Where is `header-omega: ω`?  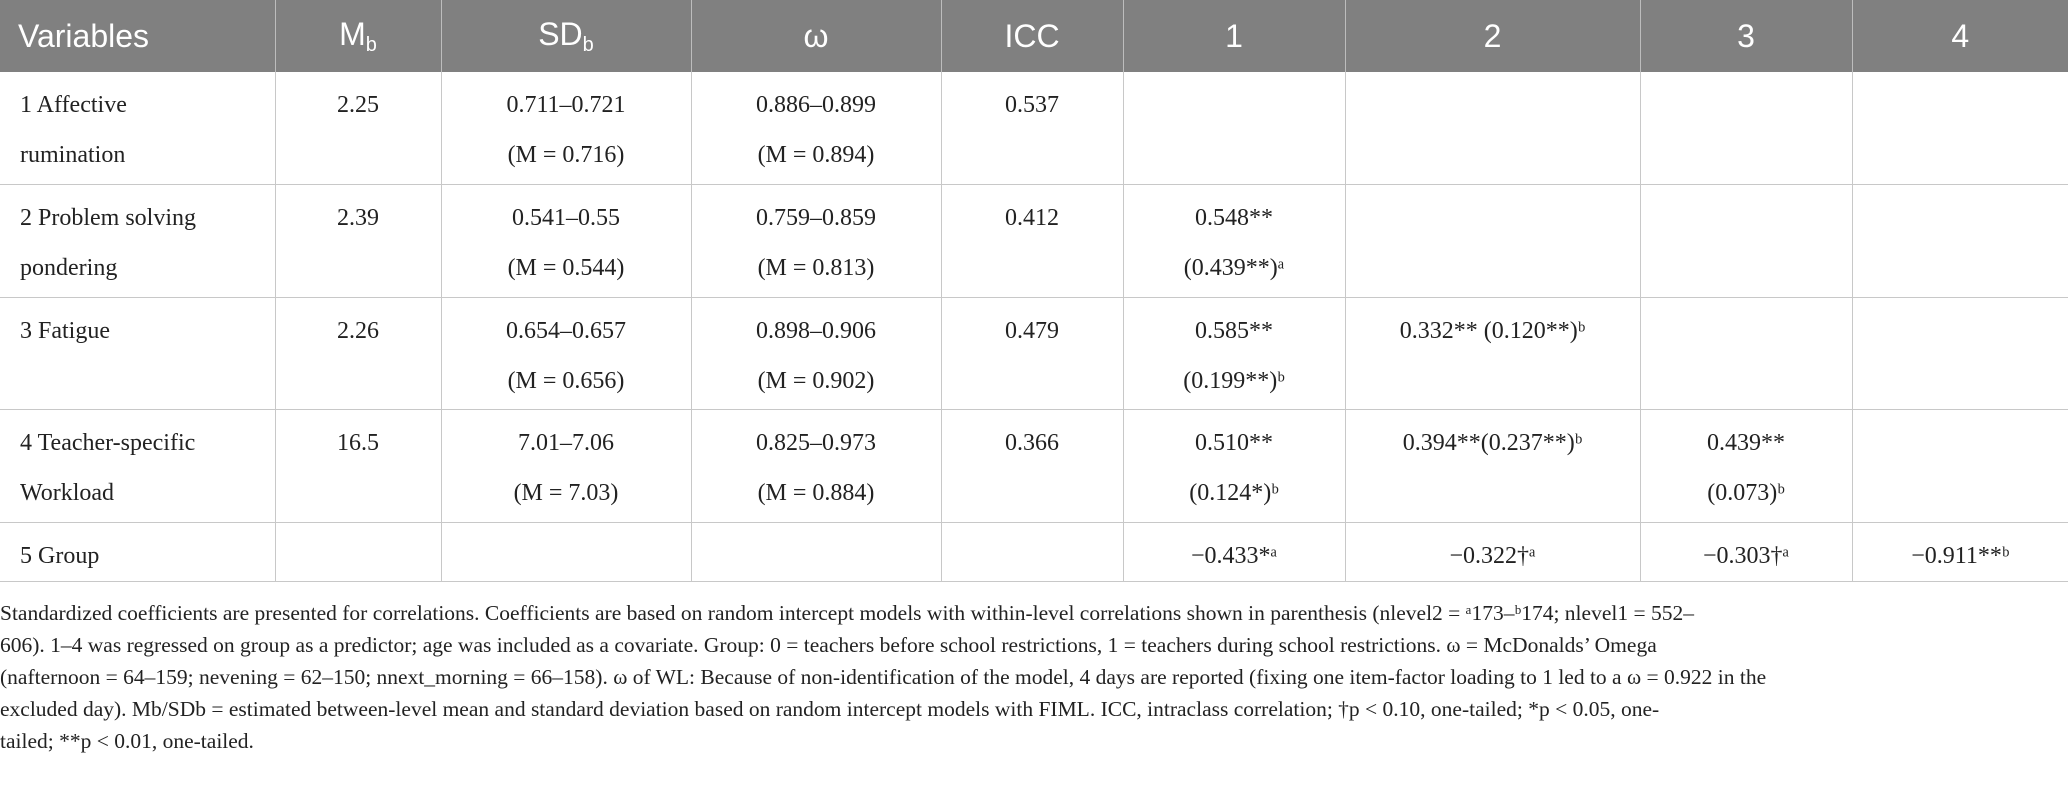
header-omega: ω is located at coordinates (816, 36).